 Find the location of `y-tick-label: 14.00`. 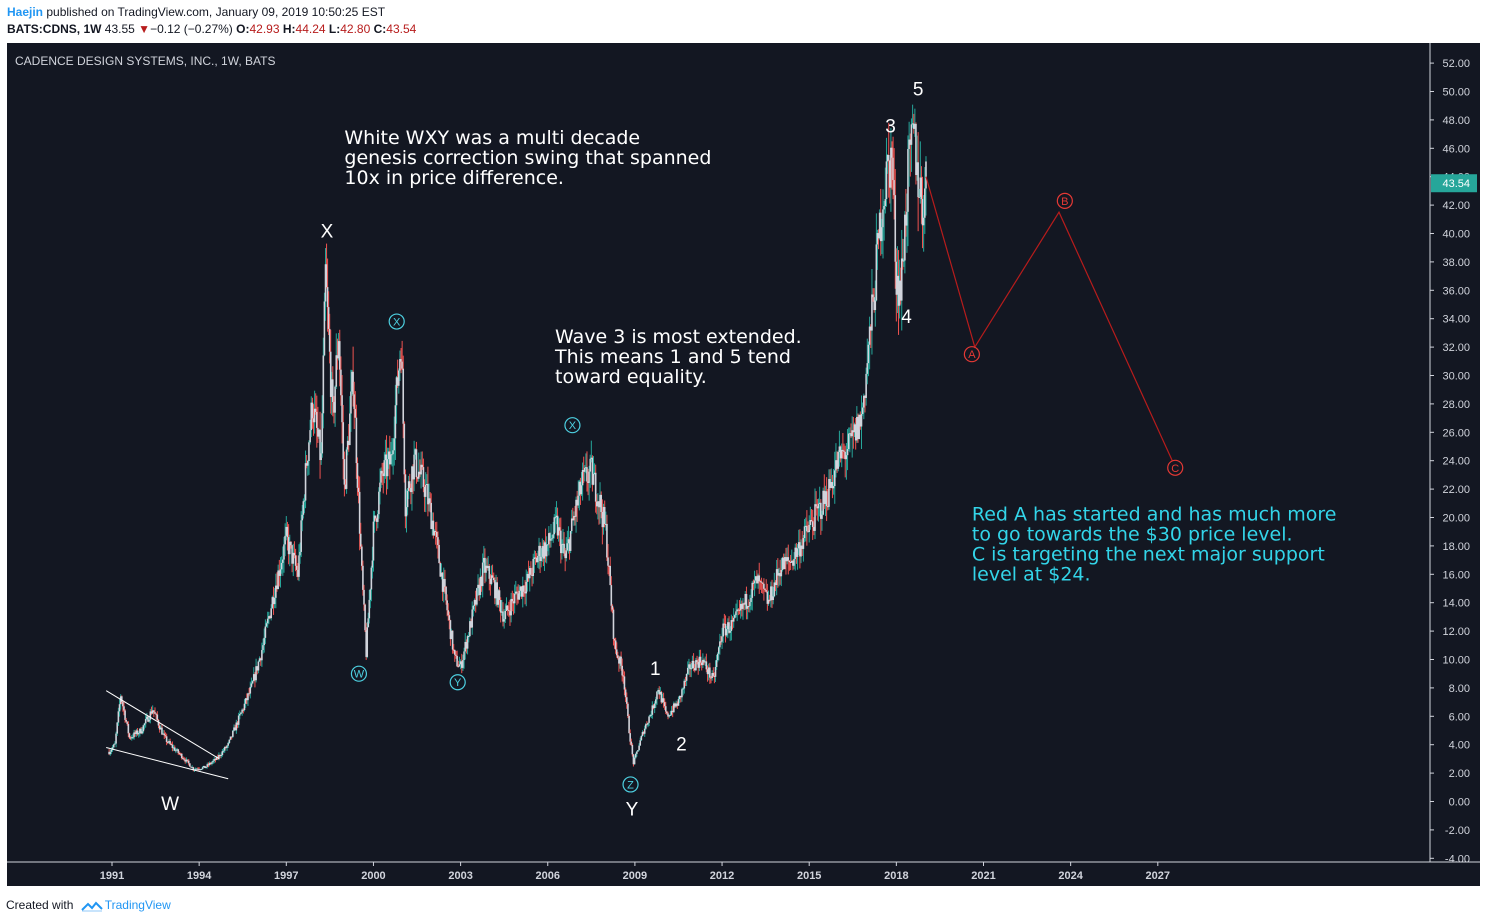

y-tick-label: 14.00 is located at coordinates (1456, 604).